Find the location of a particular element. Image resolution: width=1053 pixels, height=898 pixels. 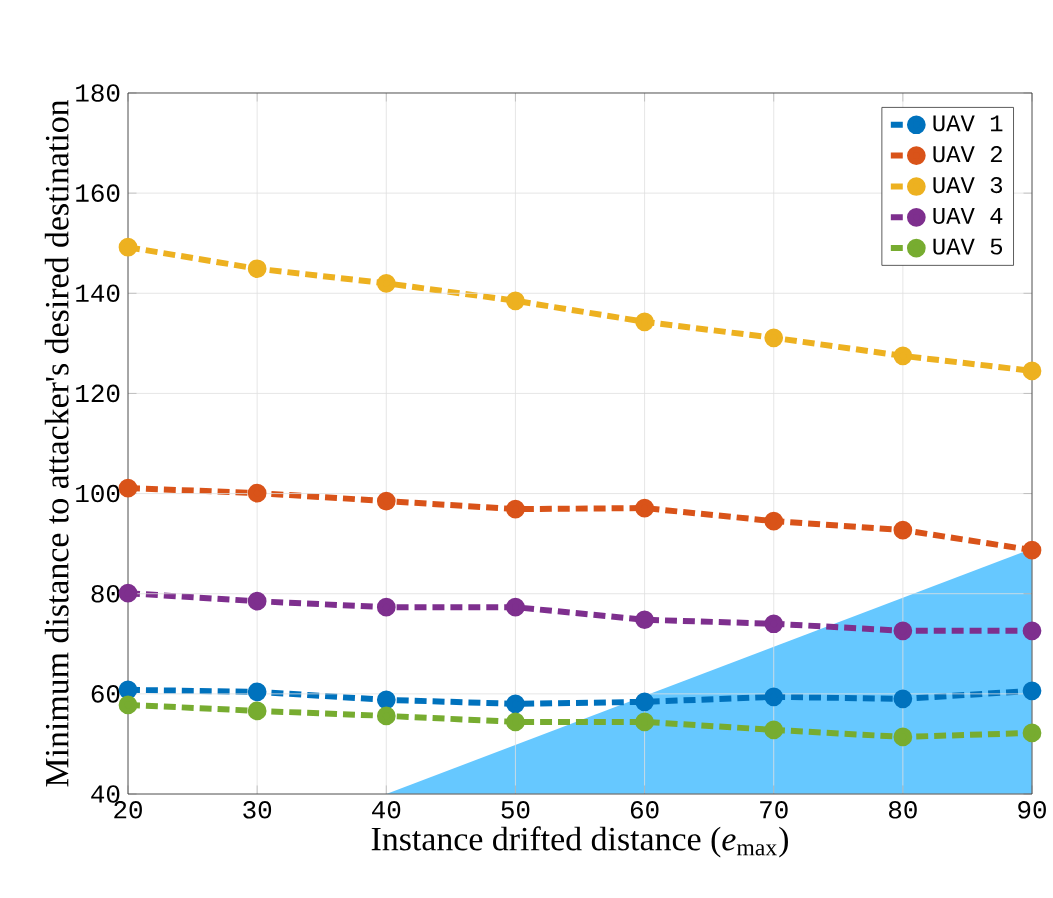

x-tick-label: 50 is located at coordinates (515, 810).